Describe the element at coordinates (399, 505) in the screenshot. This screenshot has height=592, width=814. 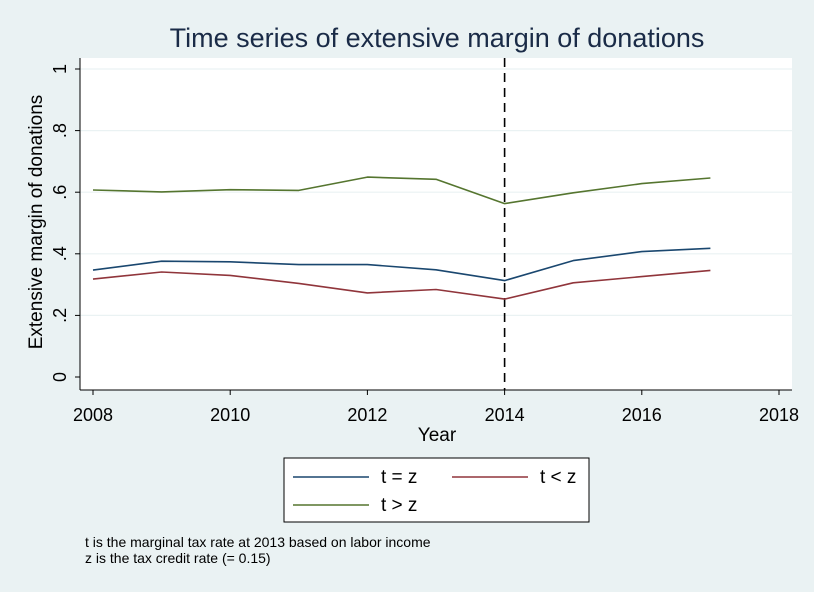
I see `legend-label-2: t > z` at that location.